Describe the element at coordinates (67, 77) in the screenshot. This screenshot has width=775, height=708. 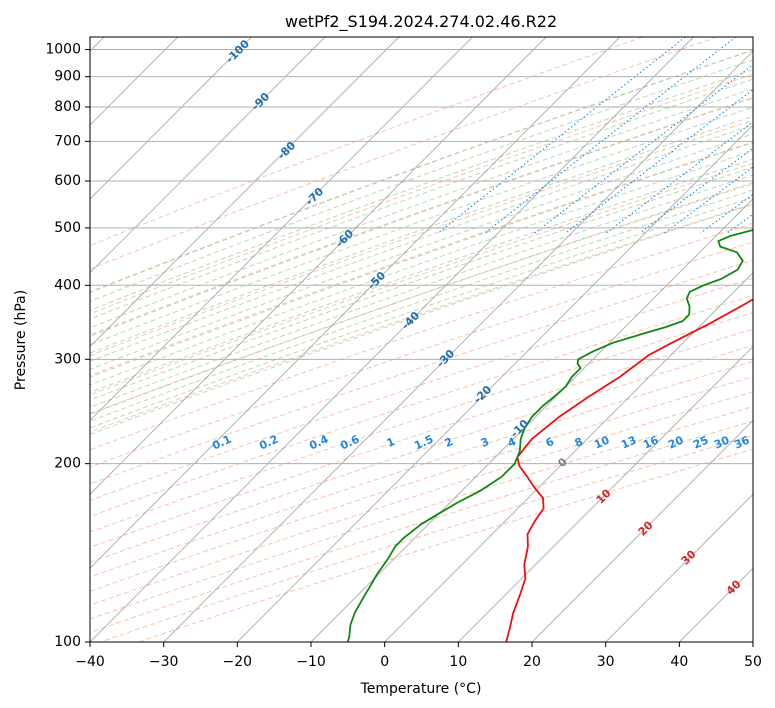
I see `y-tick-label: 900` at that location.